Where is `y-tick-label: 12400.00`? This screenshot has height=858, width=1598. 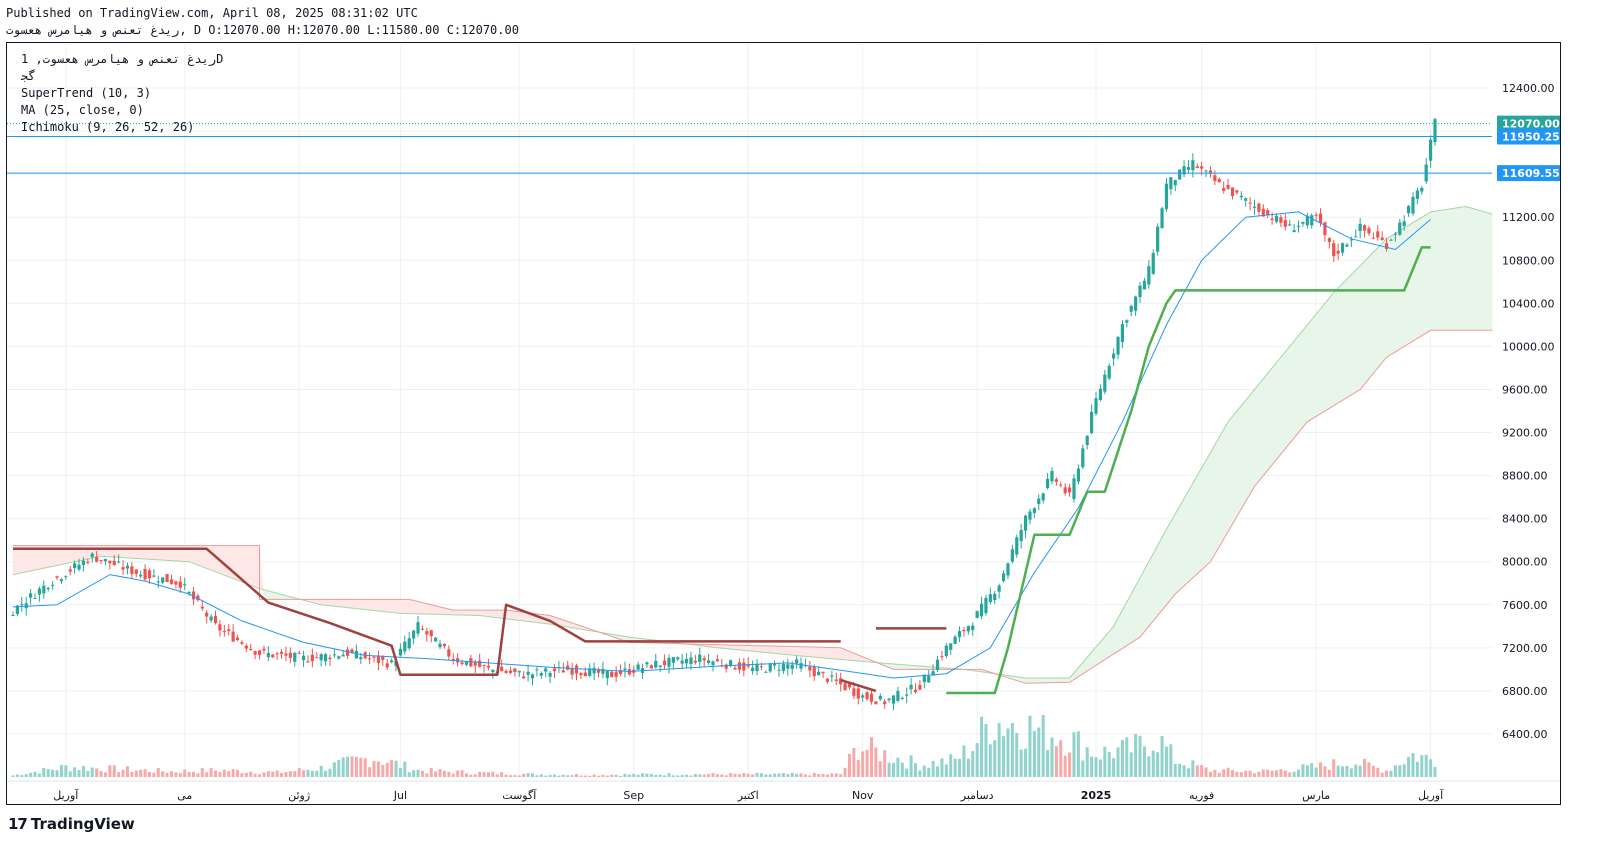
y-tick-label: 12400.00 is located at coordinates (1528, 88).